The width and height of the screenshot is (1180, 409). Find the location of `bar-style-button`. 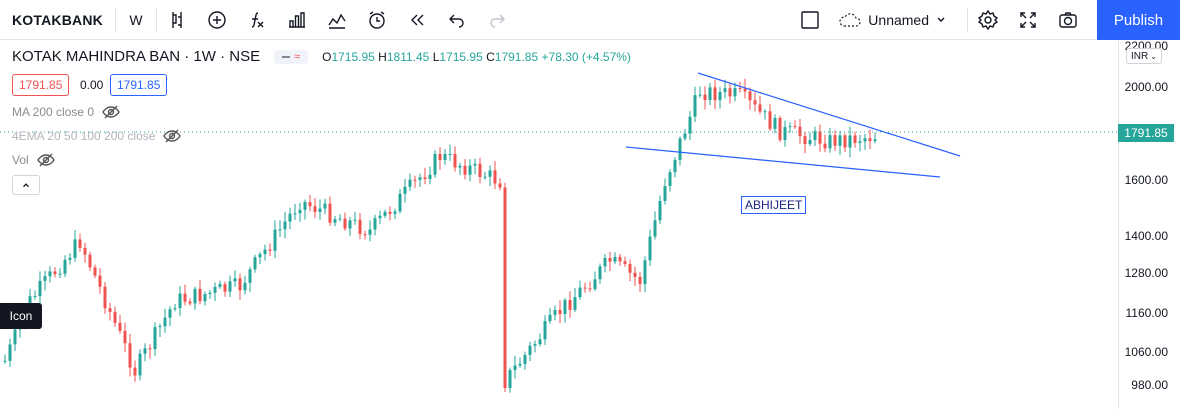

bar-style-button is located at coordinates (177, 20).